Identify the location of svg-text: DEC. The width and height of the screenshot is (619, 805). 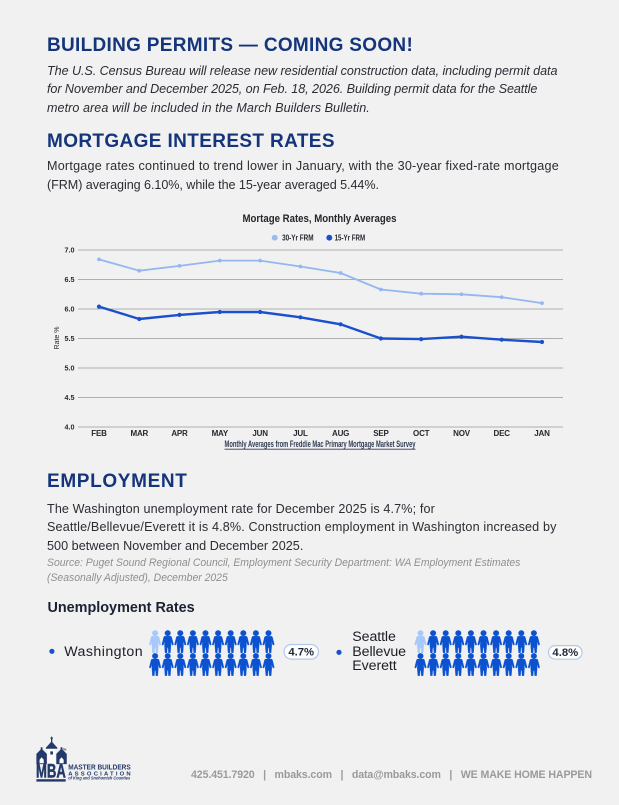
(502, 433).